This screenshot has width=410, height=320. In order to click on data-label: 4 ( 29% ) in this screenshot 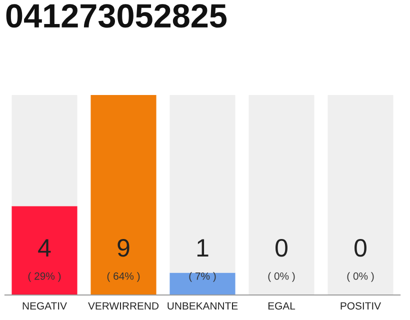, I will do `click(44, 260)`.